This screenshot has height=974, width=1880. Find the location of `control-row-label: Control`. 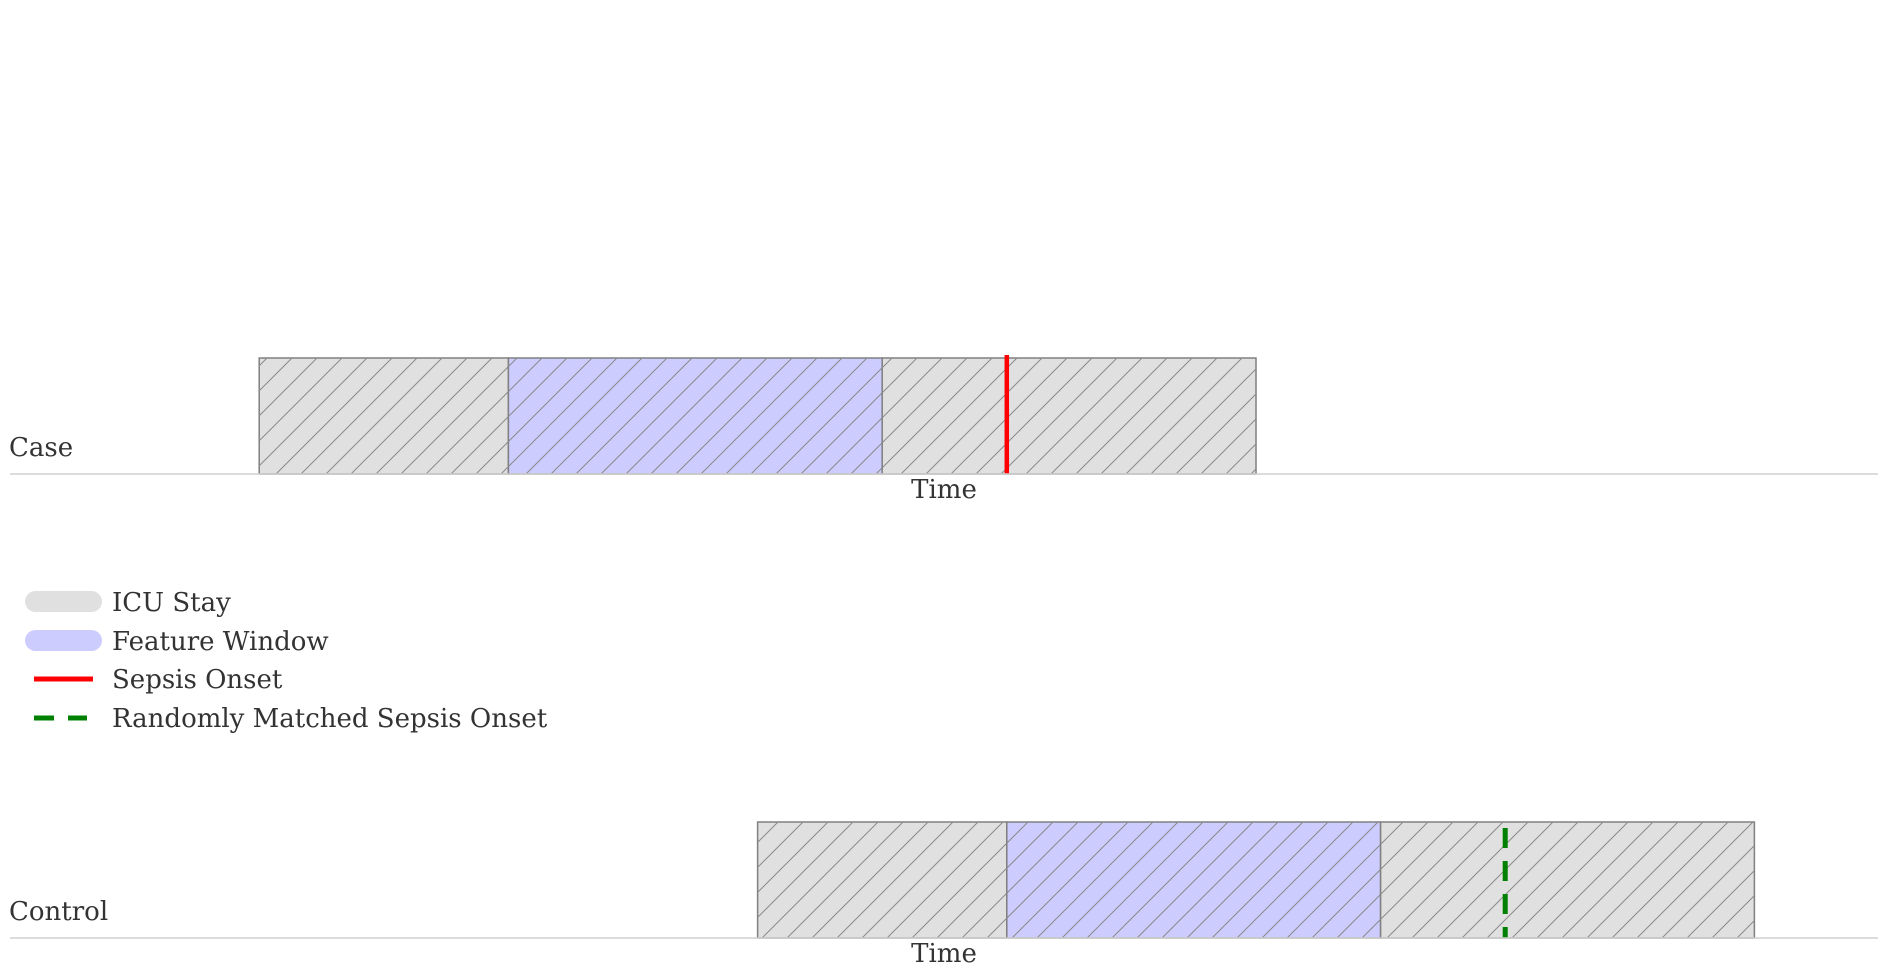

control-row-label: Control is located at coordinates (58, 912).